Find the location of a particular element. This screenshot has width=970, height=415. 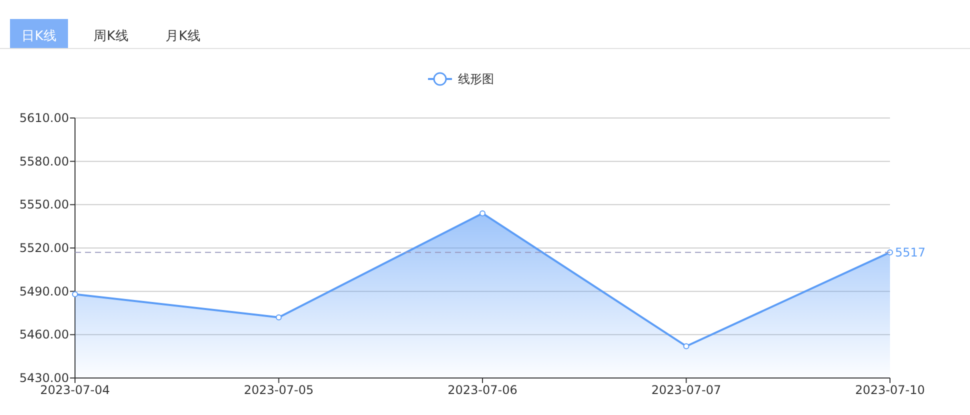

x-tick-label: 2023-07-04 is located at coordinates (75, 390).